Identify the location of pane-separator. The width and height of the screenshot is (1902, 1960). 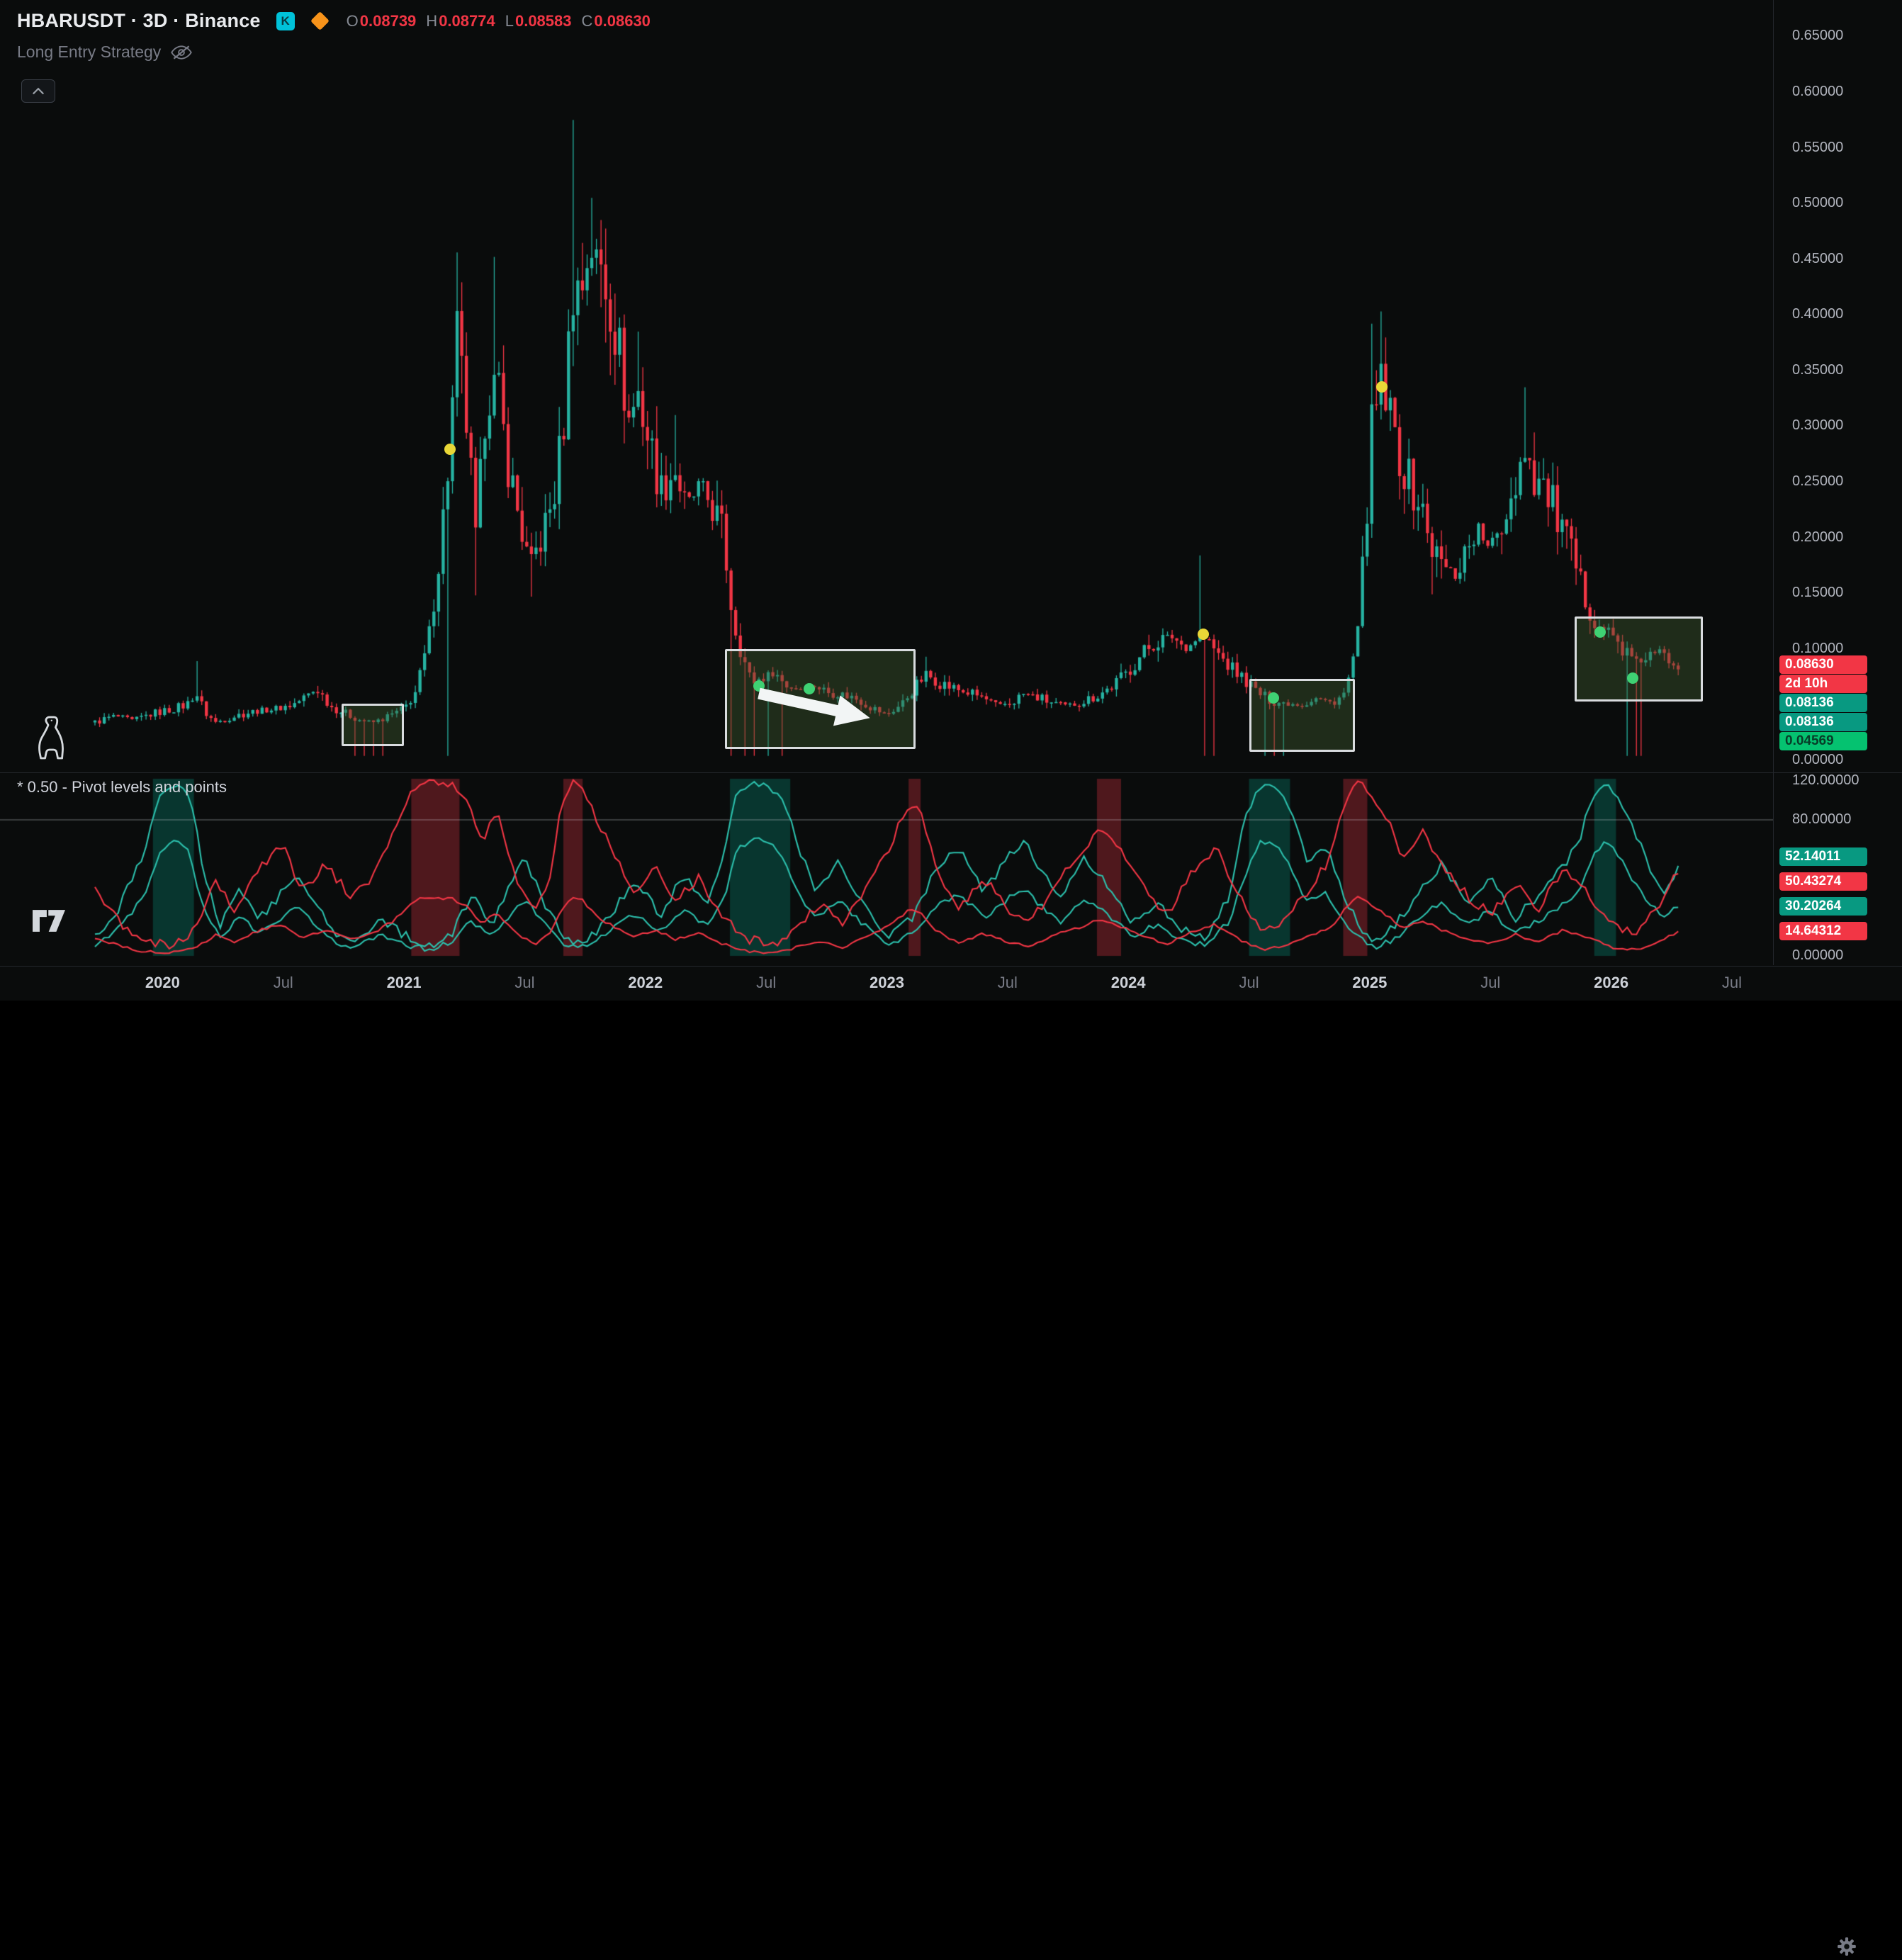
(951, 773).